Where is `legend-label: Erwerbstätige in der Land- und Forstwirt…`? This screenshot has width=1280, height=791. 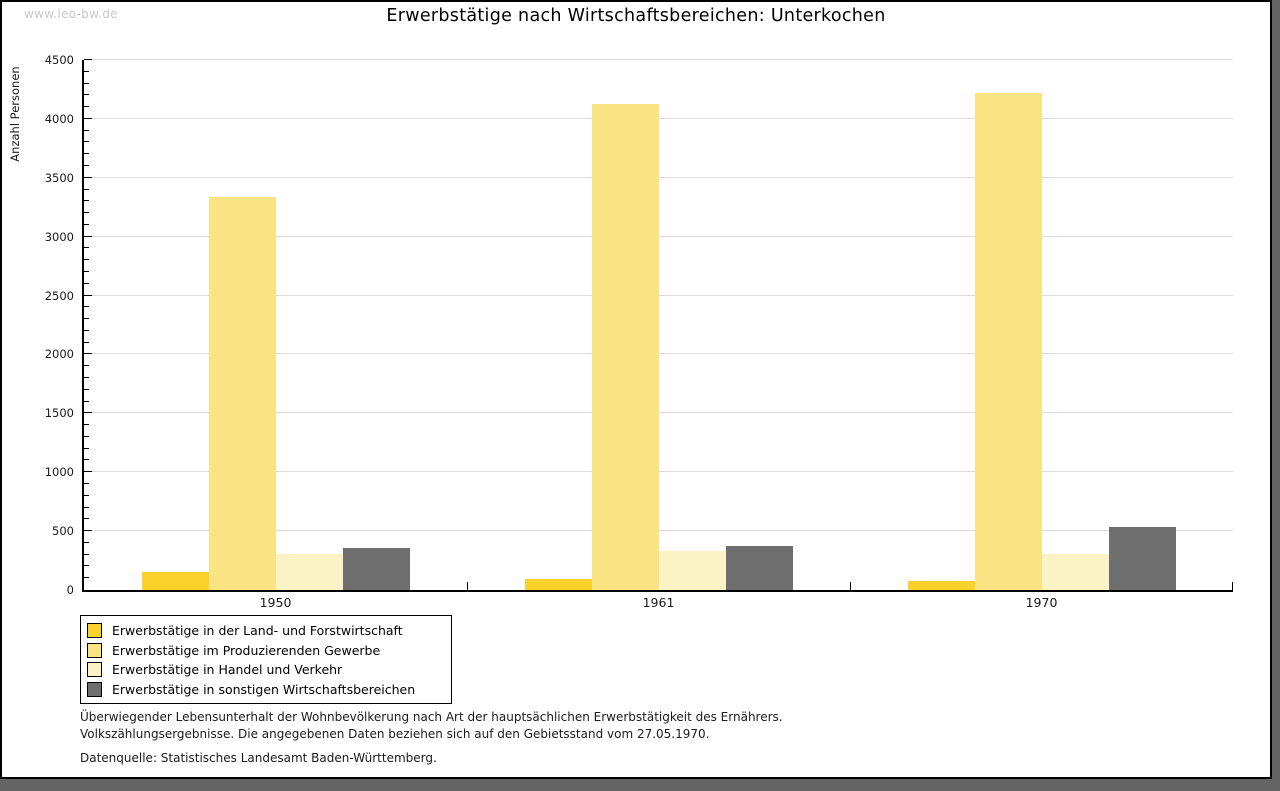
legend-label: Erwerbstätige in der Land- und Forstwirt… is located at coordinates (257, 631).